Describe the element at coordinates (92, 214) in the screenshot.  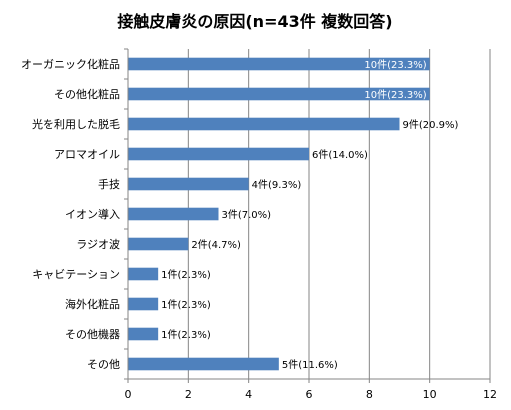
I see `category-label: イオン導入` at that location.